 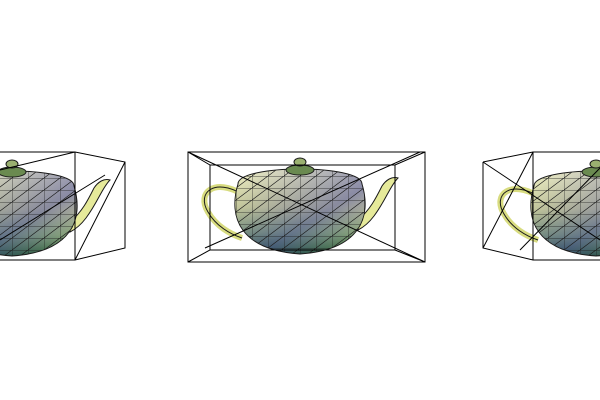 I want to click on teapot-right, so click(x=541, y=207).